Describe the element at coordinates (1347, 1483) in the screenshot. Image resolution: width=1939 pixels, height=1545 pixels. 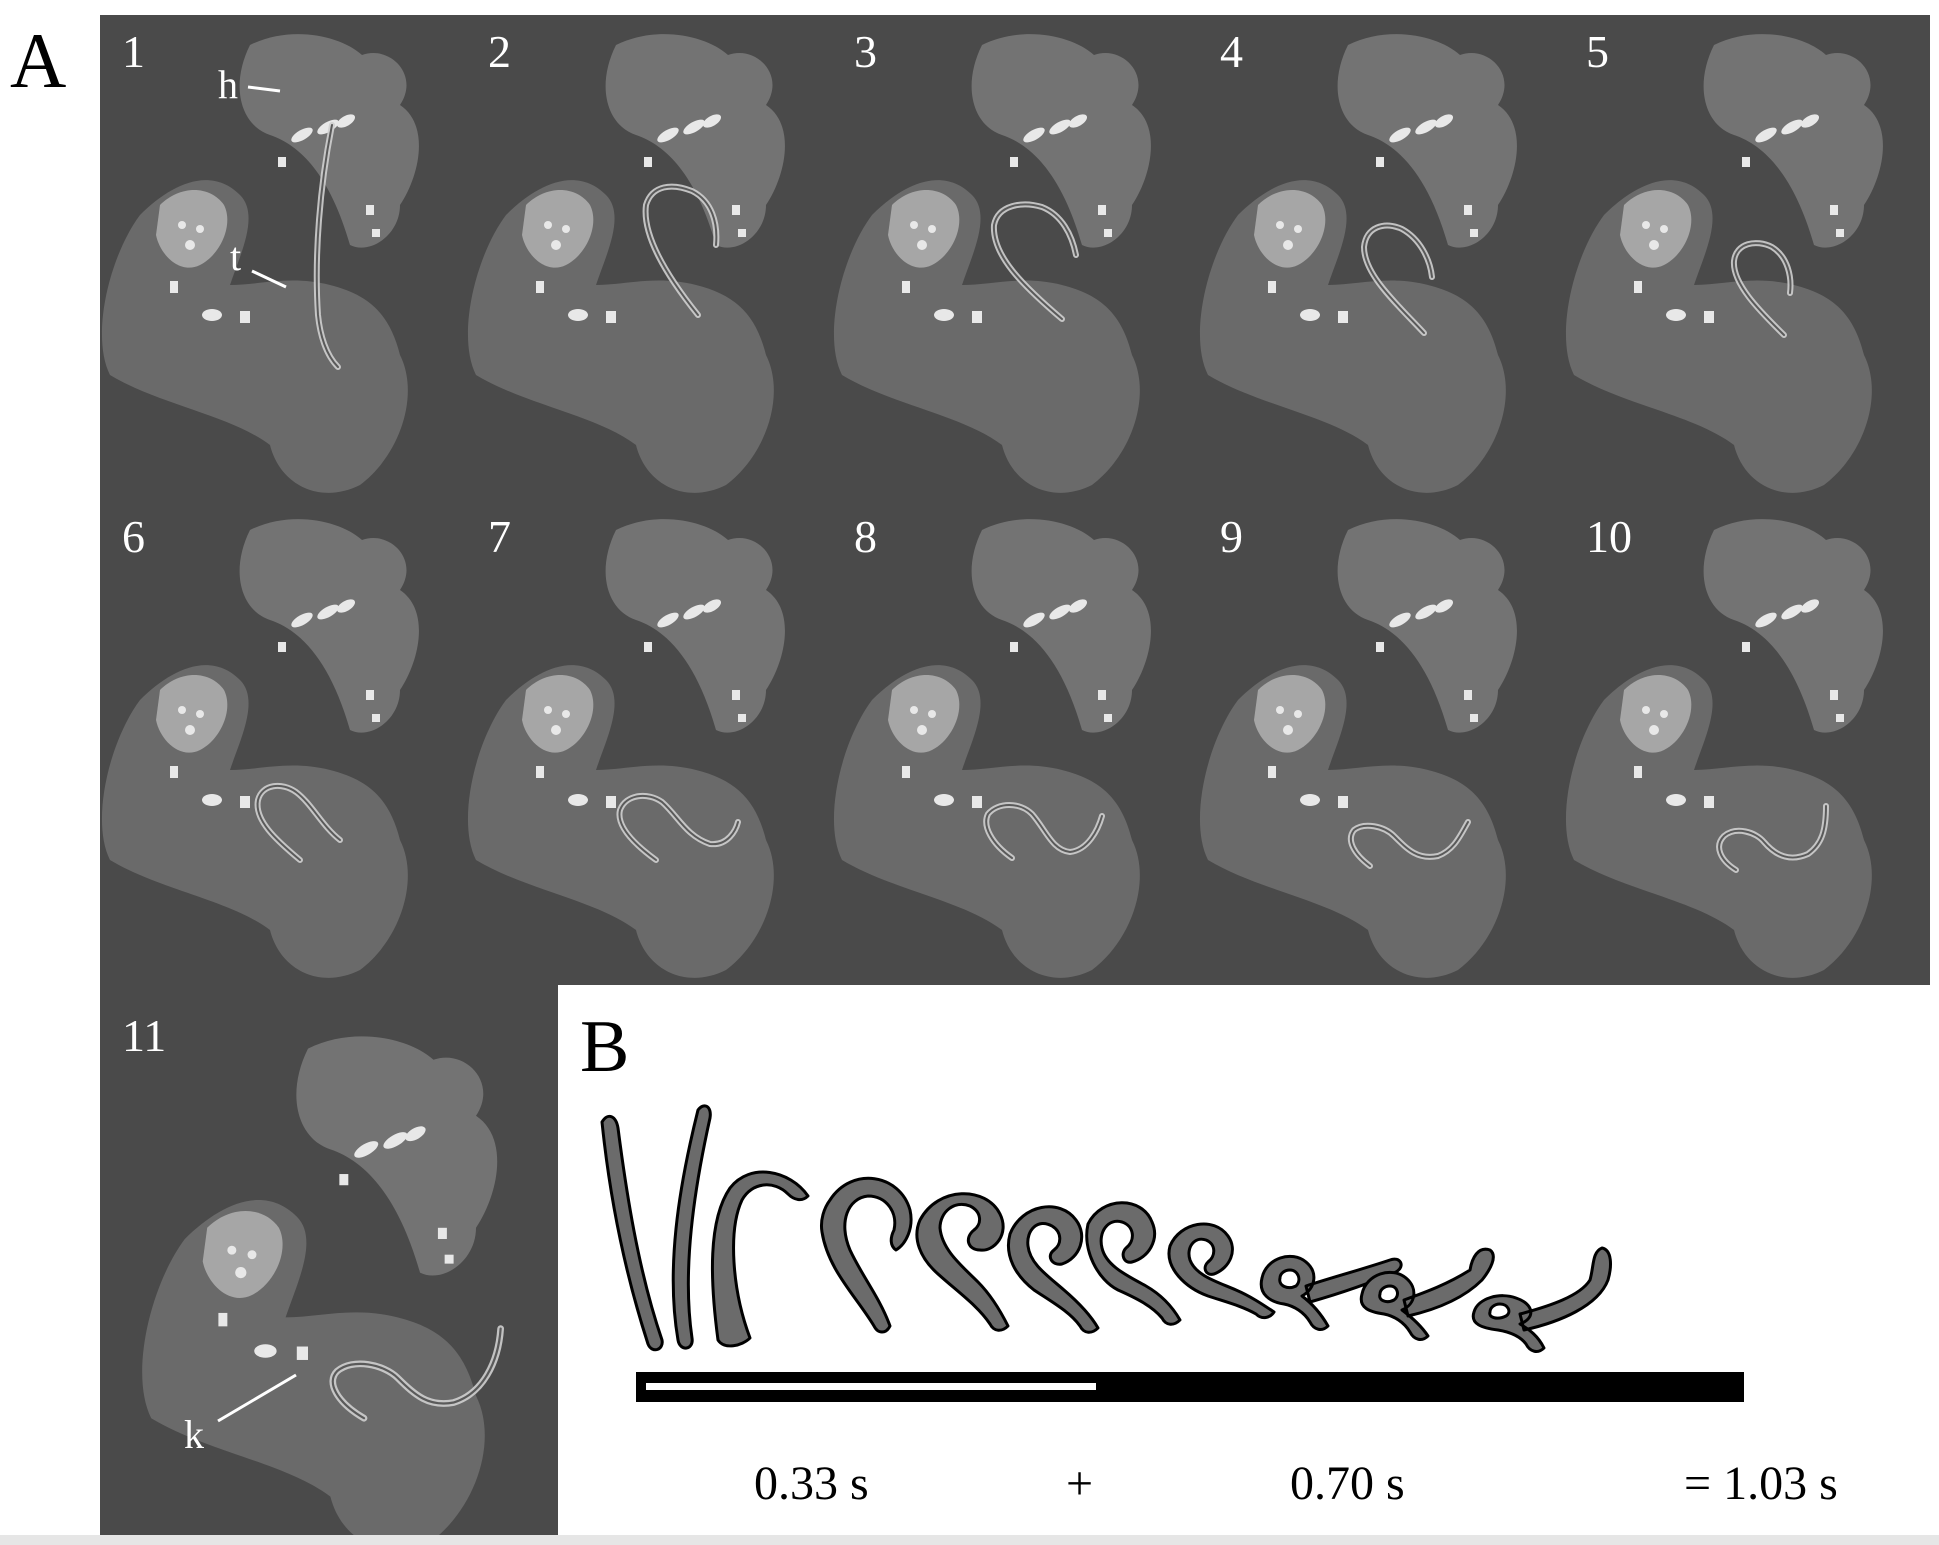
I see `time-second: 0.70 s` at that location.